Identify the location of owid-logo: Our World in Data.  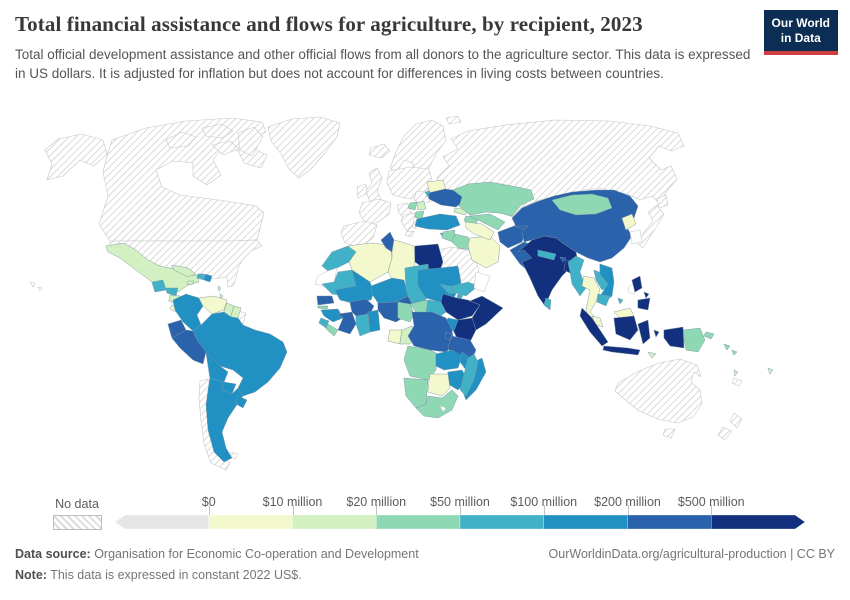
(800, 32).